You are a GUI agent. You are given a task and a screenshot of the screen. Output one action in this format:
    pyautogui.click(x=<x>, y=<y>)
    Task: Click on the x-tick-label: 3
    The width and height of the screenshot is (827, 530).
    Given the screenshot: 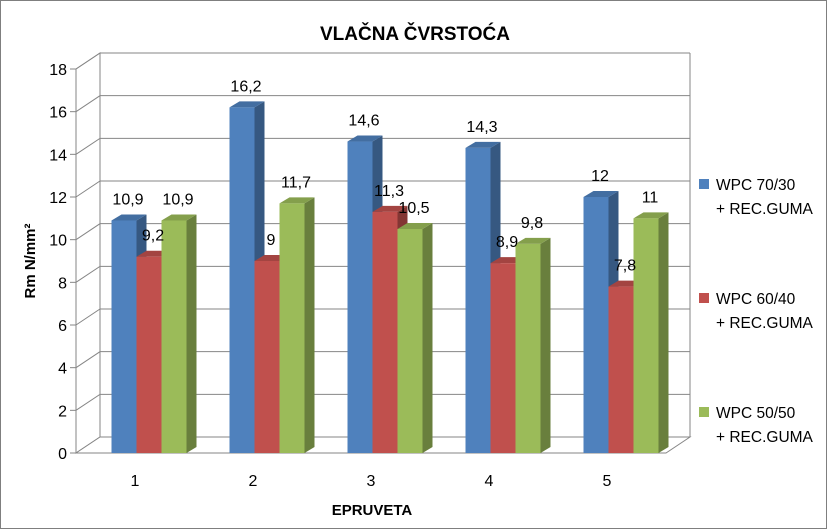 What is the action you would take?
    pyautogui.click(x=371, y=481)
    